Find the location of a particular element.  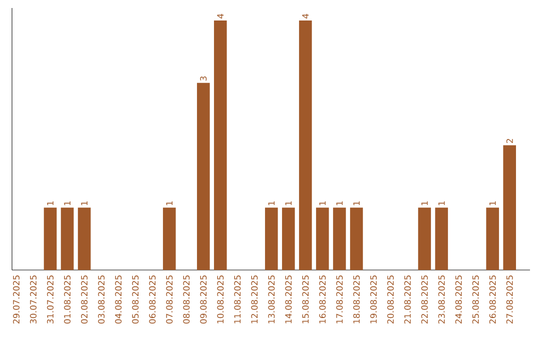

x-tick-label: 23.08.2025 is located at coordinates (441, 299).